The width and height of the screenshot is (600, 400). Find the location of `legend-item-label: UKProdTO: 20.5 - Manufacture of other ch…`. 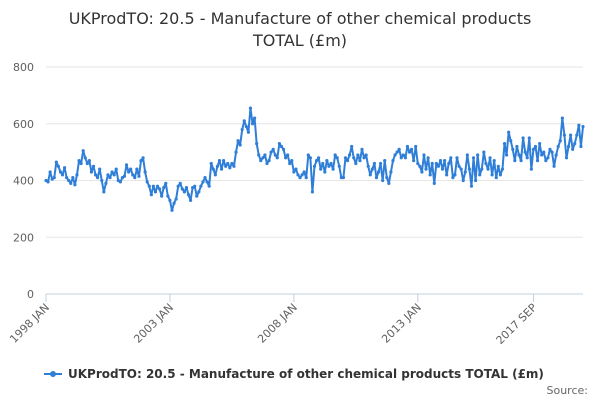

legend-item-label: UKProdTO: 20.5 - Manufacture of other ch… is located at coordinates (306, 374).